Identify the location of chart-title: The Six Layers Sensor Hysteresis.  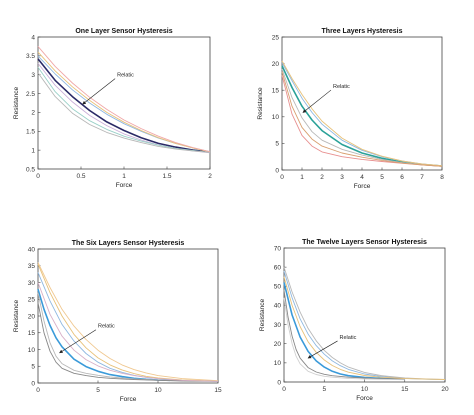
(128, 243).